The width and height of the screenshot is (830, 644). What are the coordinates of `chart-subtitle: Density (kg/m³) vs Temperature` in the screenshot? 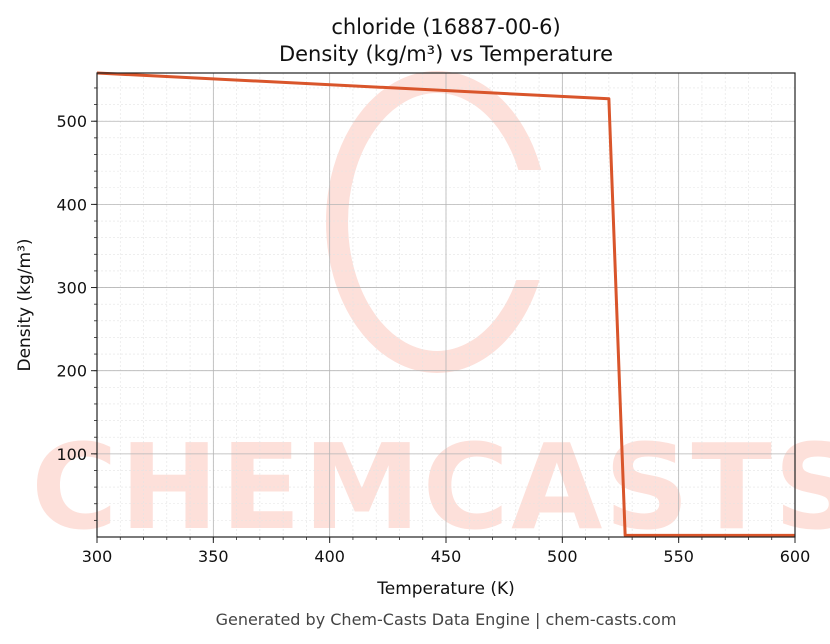 It's located at (446, 54).